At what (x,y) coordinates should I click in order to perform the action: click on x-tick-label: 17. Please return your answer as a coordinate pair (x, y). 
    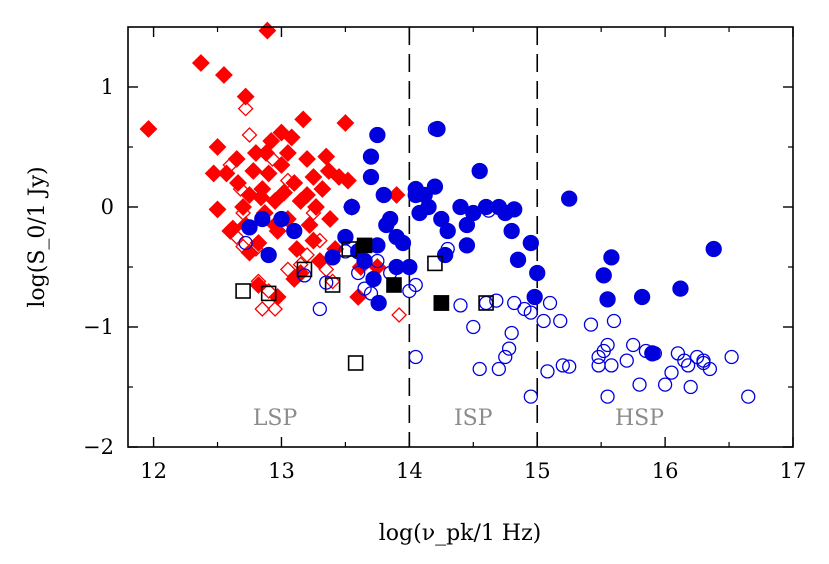
    Looking at the image, I should click on (793, 471).